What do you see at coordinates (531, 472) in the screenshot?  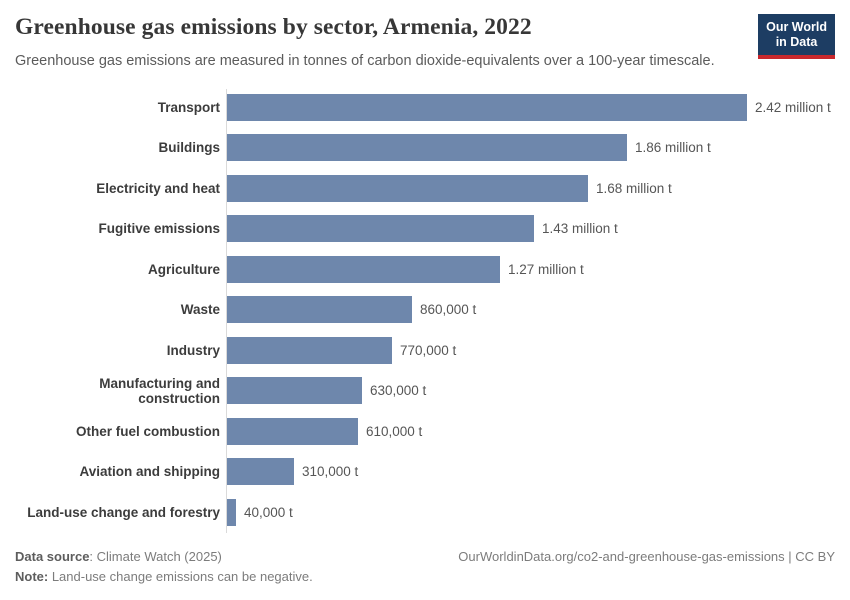 I see `bar-track: 310,000 t` at bounding box center [531, 472].